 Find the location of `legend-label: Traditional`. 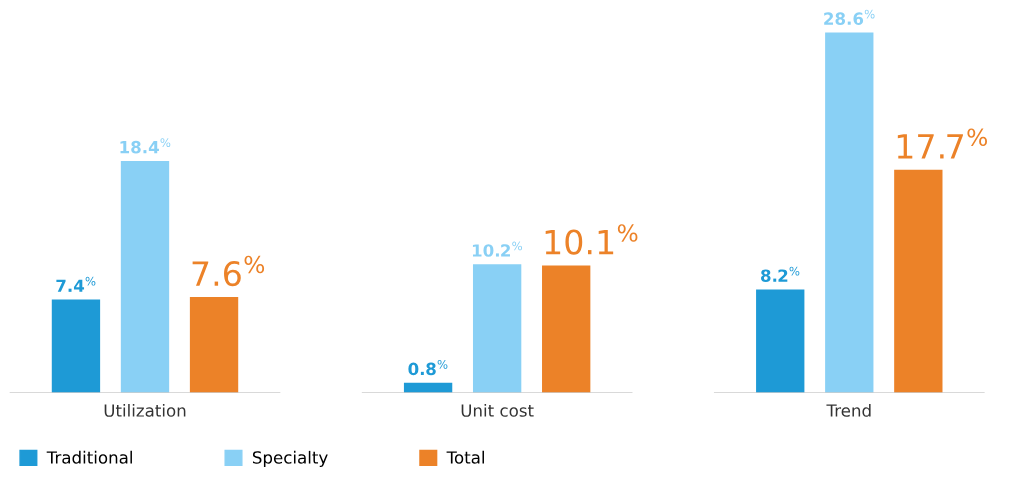

legend-label: Traditional is located at coordinates (89, 457).